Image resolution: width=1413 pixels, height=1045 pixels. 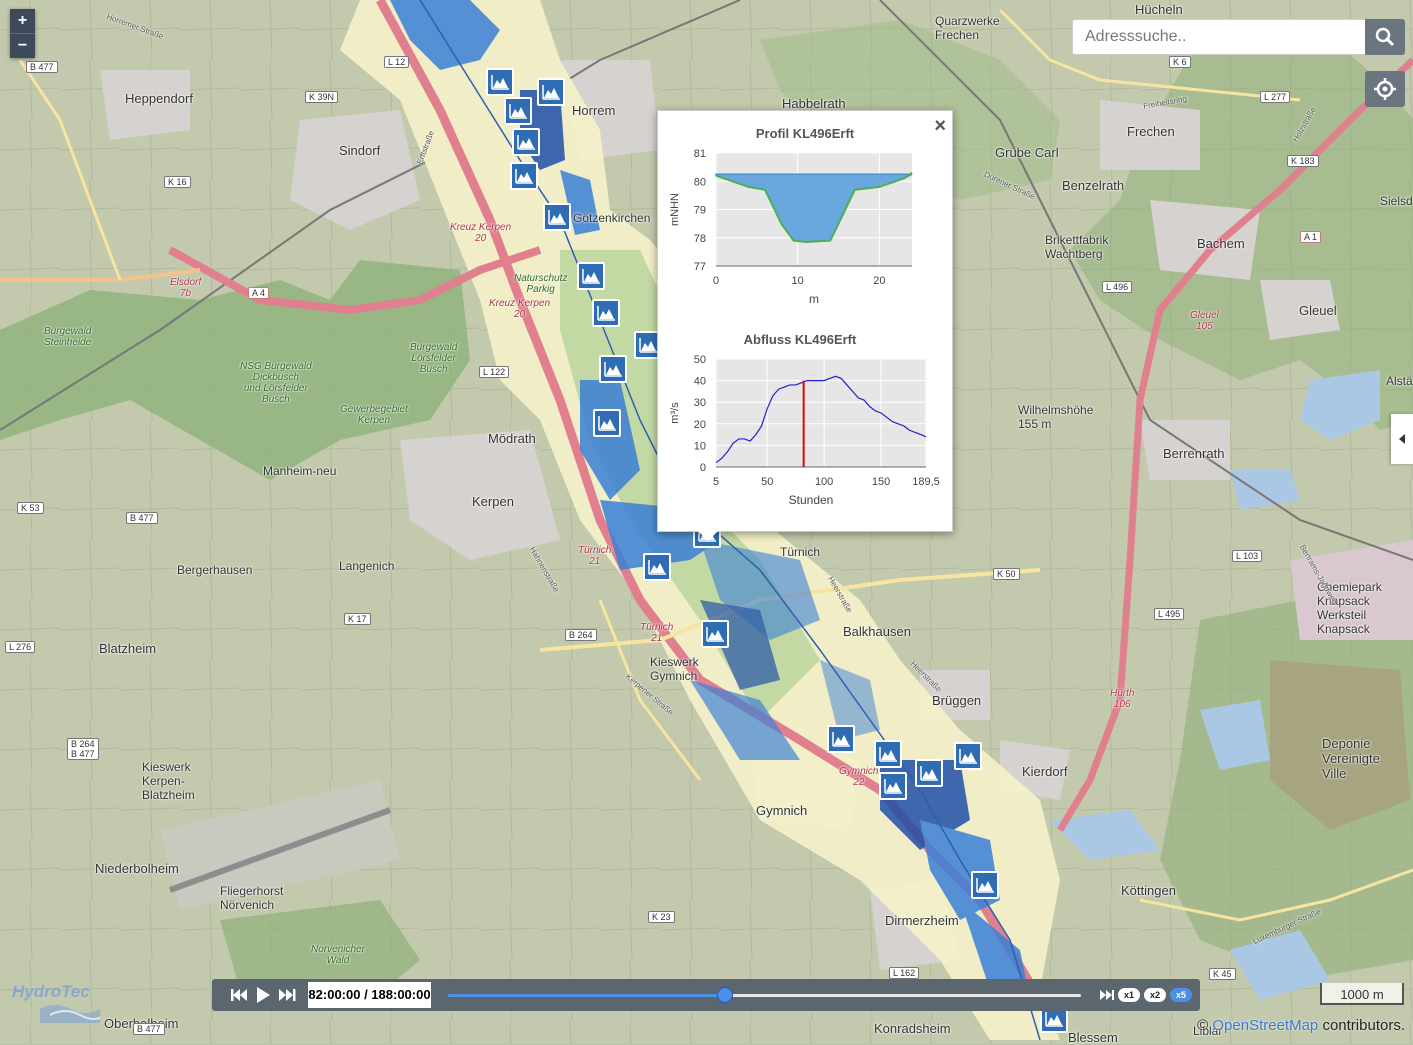 I want to click on speed-x2-button: x2, so click(x=1155, y=995).